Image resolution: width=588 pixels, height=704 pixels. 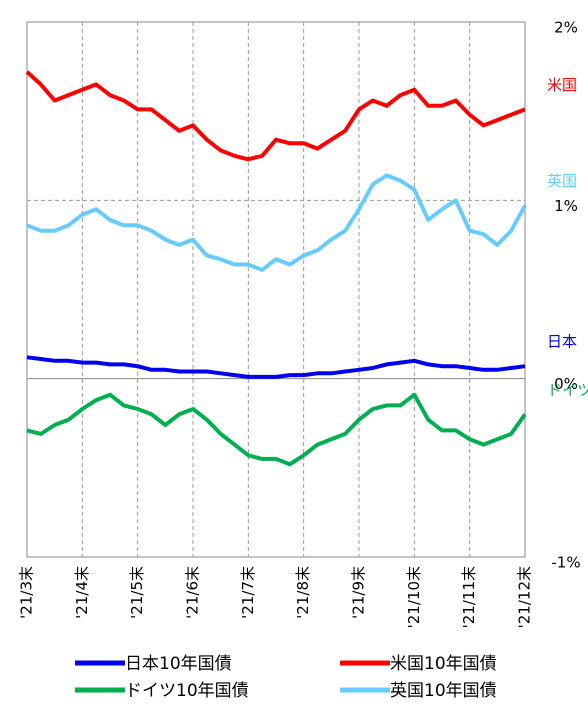 I want to click on x-tick-label: '21/7末, so click(x=248, y=592).